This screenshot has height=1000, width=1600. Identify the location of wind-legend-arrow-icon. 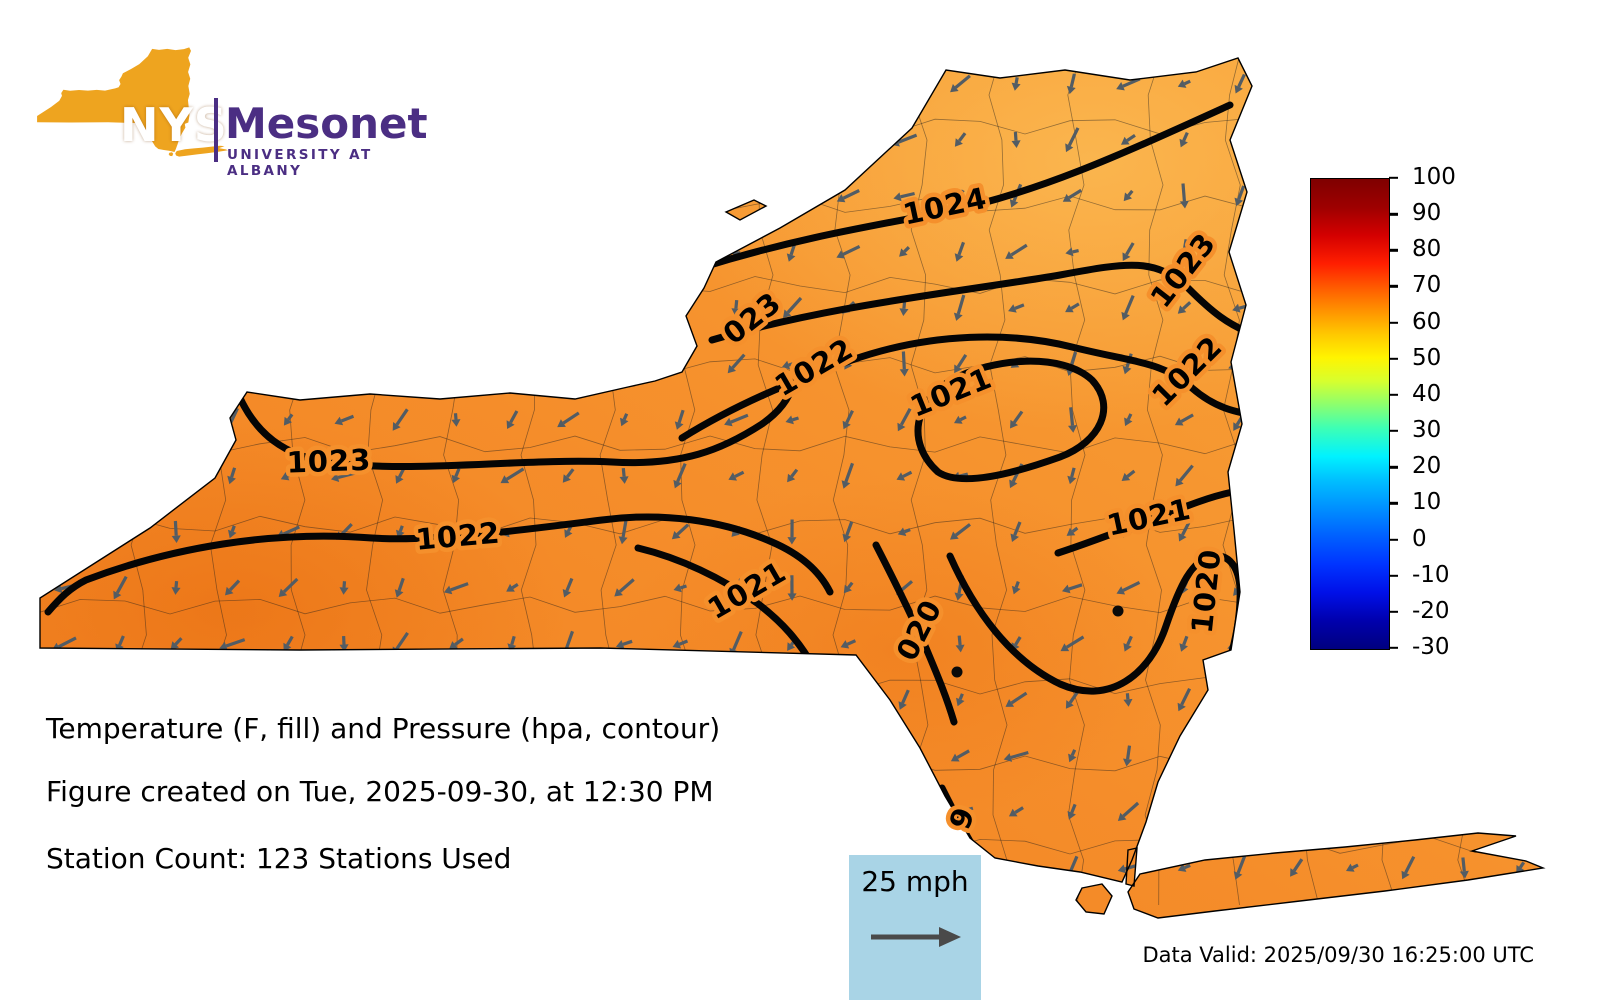
(916, 937).